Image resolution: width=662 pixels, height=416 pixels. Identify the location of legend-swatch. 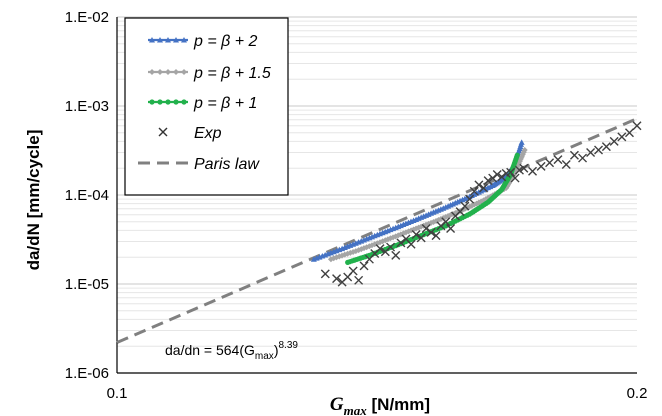
(163, 132).